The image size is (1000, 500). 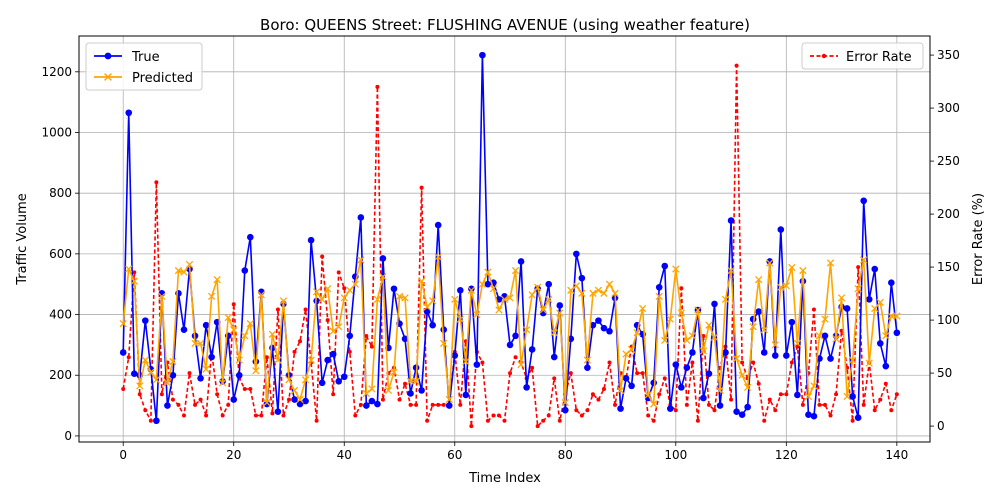 I want to click on x-axis-label: Time Index, so click(x=504, y=478).